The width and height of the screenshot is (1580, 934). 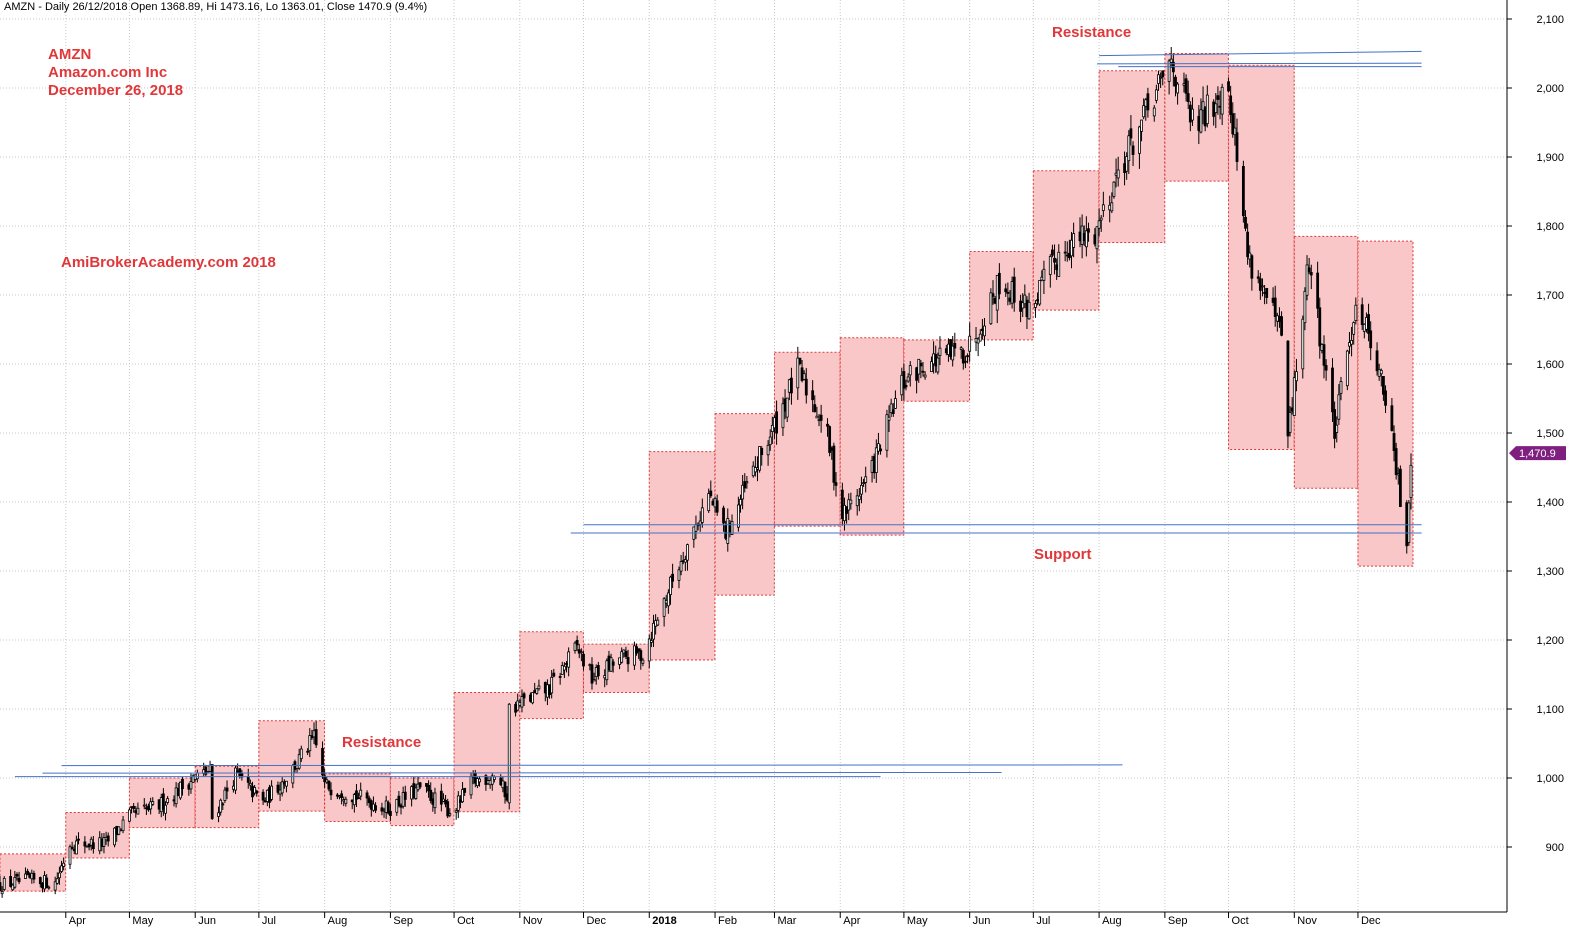 I want to click on y-tick-label: 900, so click(x=1555, y=848).